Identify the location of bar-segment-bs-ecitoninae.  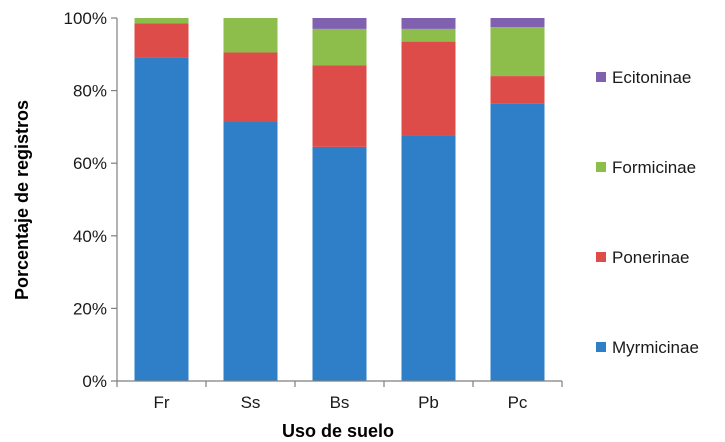
(339, 23).